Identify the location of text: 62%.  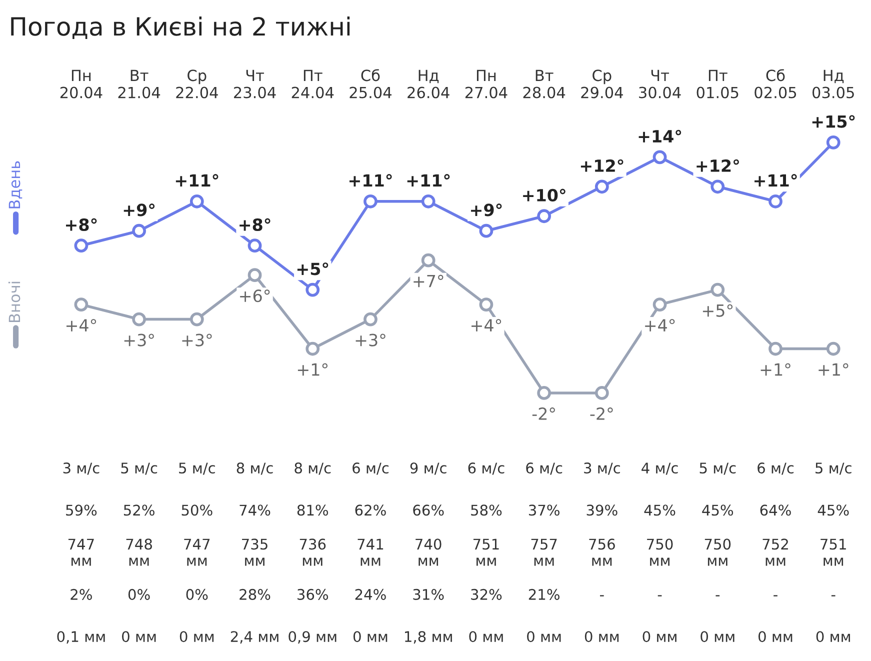
(370, 510).